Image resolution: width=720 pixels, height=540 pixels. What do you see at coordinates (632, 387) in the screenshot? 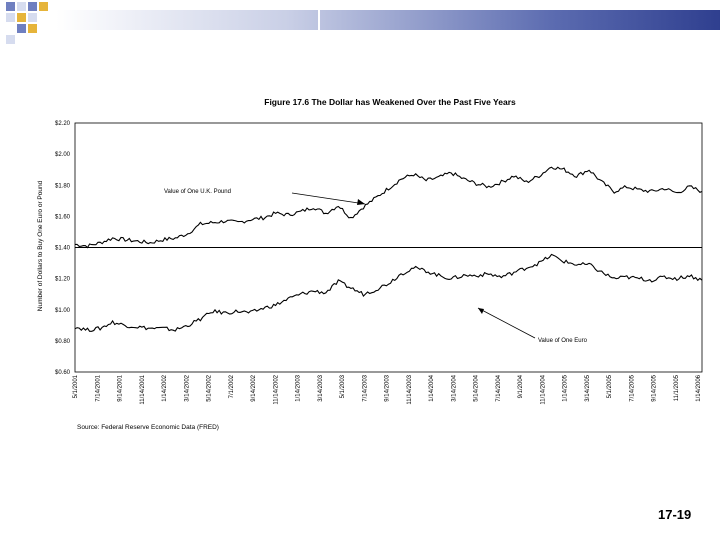
I see `x-tick-label: 7/14/2005` at bounding box center [632, 387].